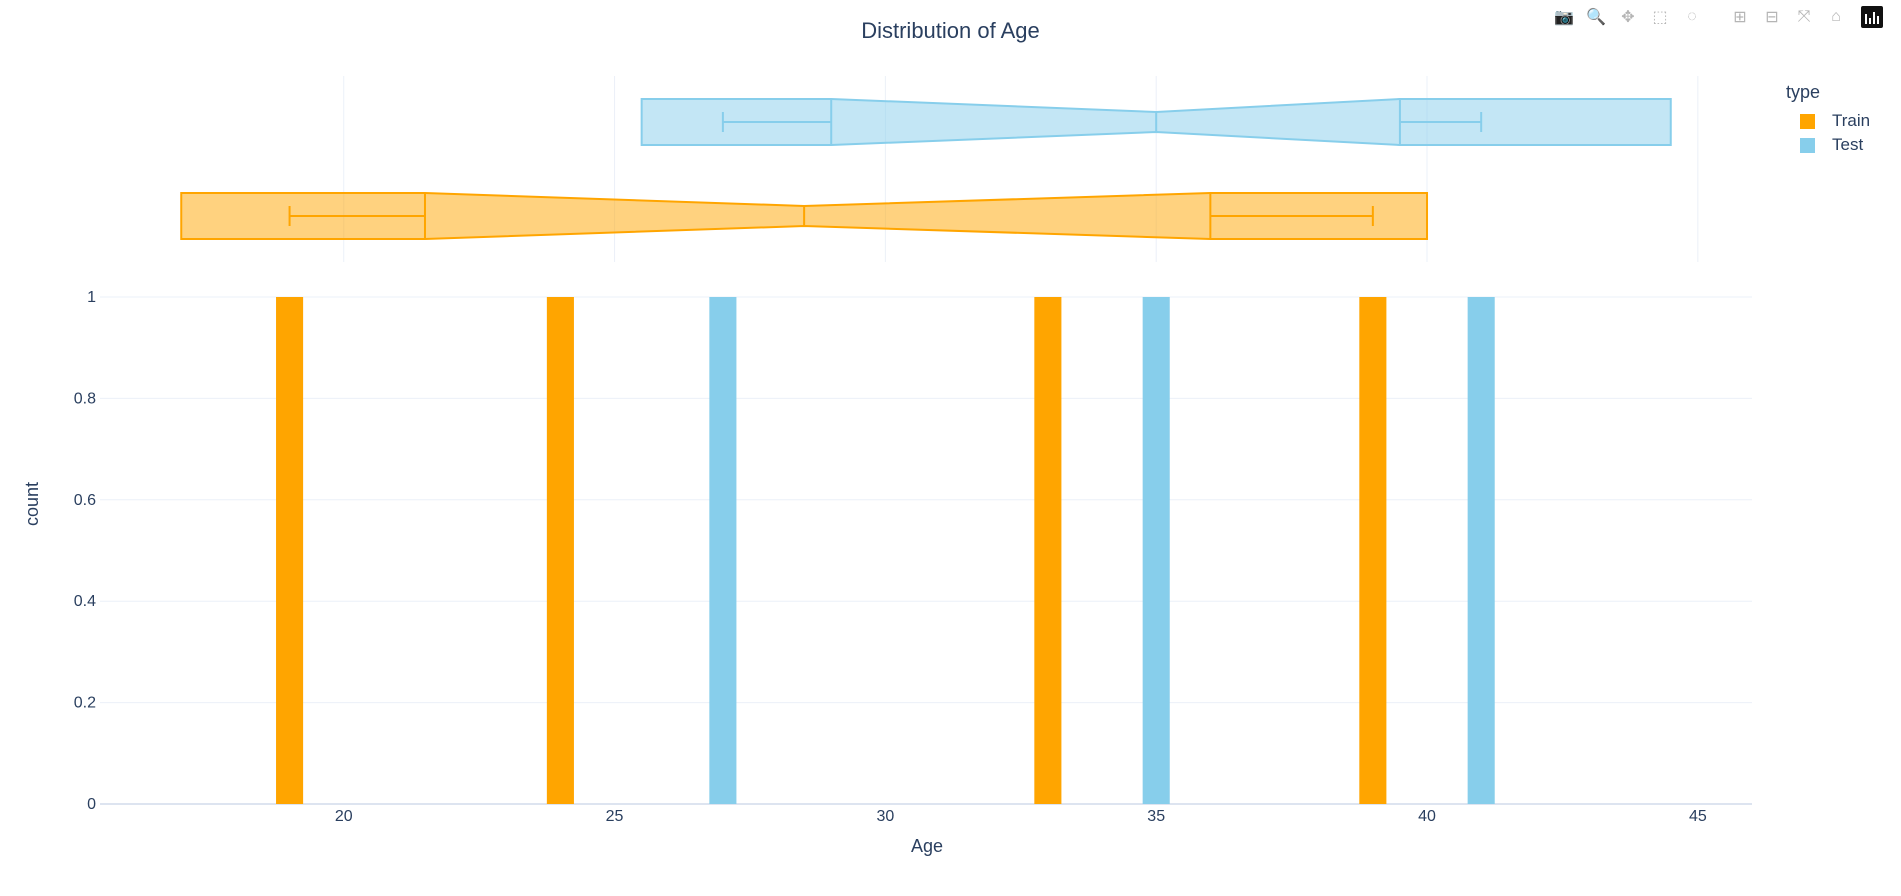  I want to click on y-tick-label: 0.6, so click(85, 500).